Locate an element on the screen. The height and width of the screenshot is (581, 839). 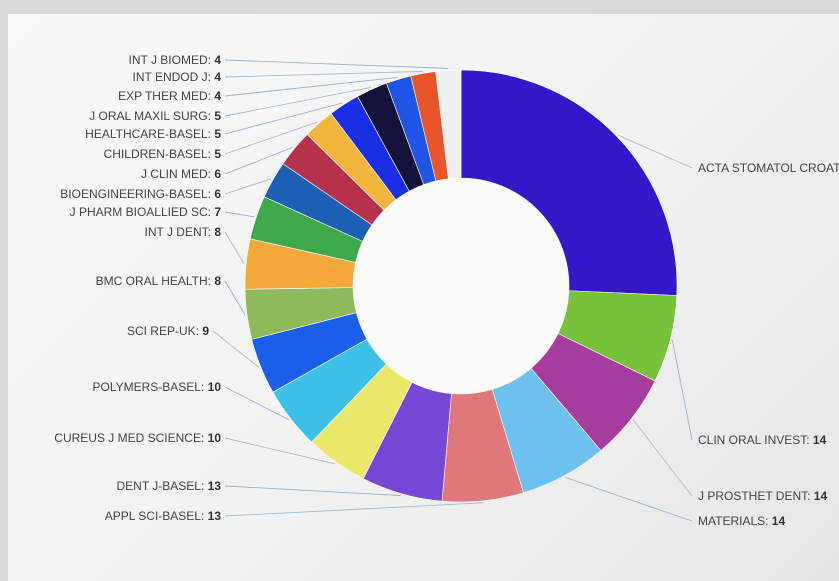
label-name: HEALTHCARE-BASEL: is located at coordinates (149, 134).